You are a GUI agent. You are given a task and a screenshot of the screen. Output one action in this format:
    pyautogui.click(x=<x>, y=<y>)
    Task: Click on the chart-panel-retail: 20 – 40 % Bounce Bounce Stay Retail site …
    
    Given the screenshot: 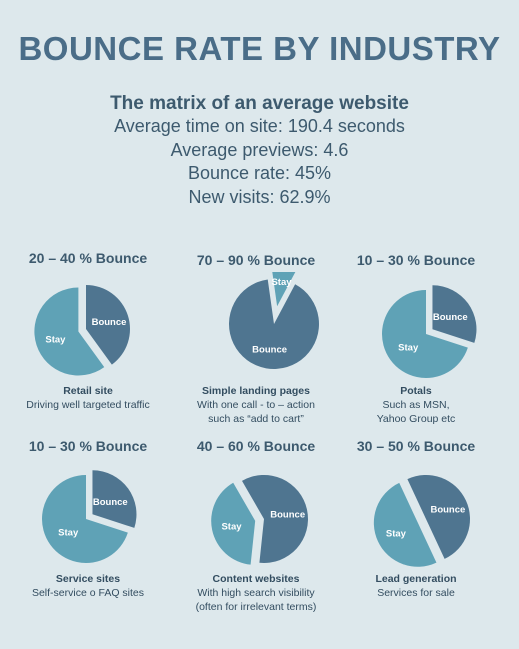 What is the action you would take?
    pyautogui.click(x=88, y=331)
    